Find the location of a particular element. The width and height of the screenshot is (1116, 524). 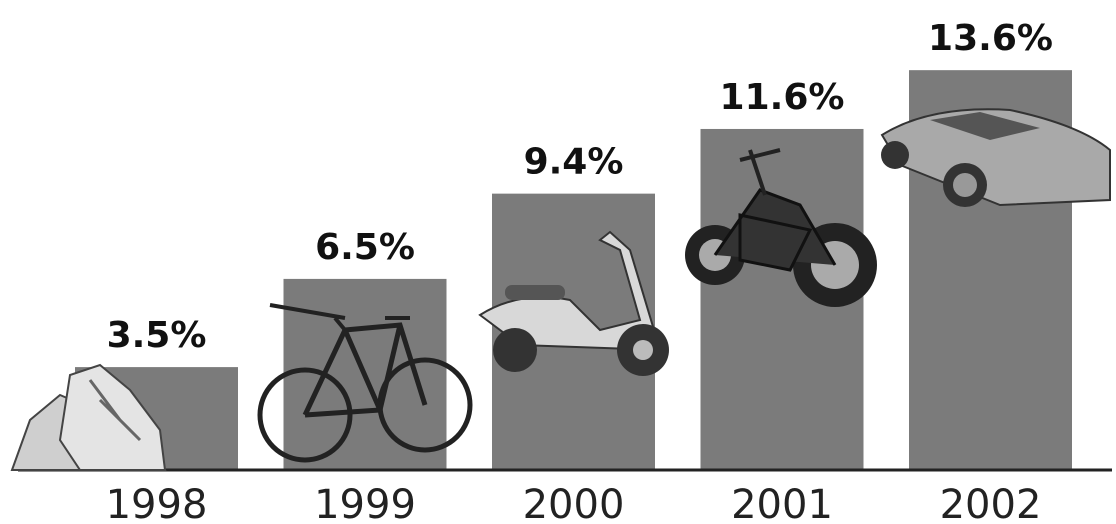

value-label: 9.4% is located at coordinates (574, 162).